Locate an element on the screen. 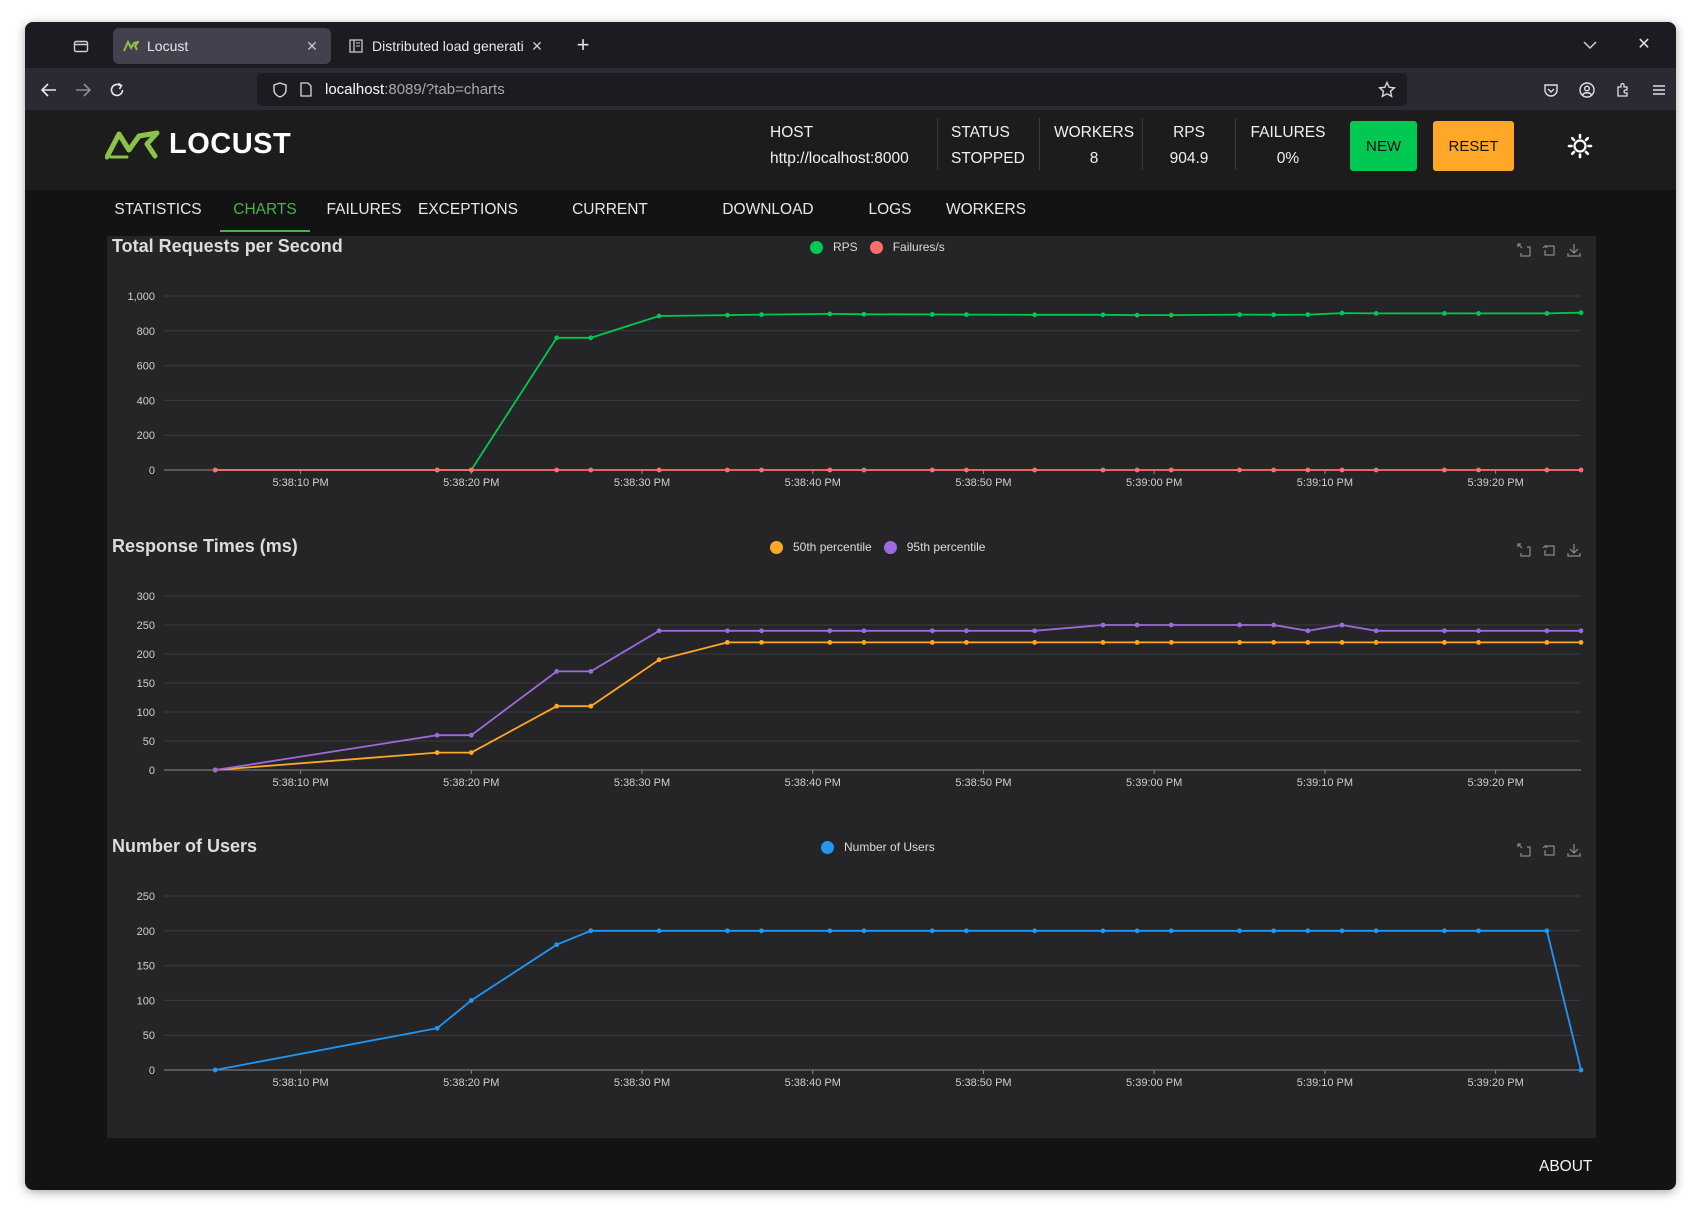  legend-item-failures: Failures/s is located at coordinates (907, 247).